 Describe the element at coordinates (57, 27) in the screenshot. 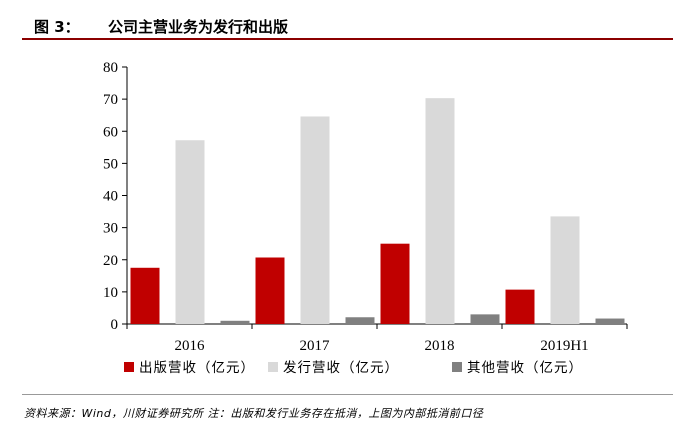

I see `figure-label: 图 3：` at that location.